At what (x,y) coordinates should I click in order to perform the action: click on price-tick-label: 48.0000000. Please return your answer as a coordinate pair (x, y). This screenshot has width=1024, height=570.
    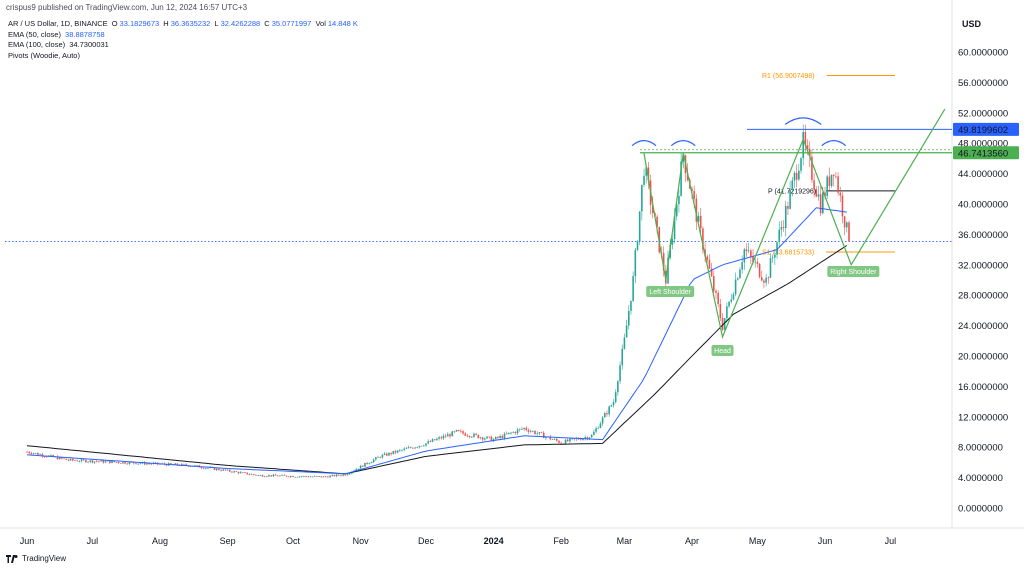
    Looking at the image, I should click on (983, 144).